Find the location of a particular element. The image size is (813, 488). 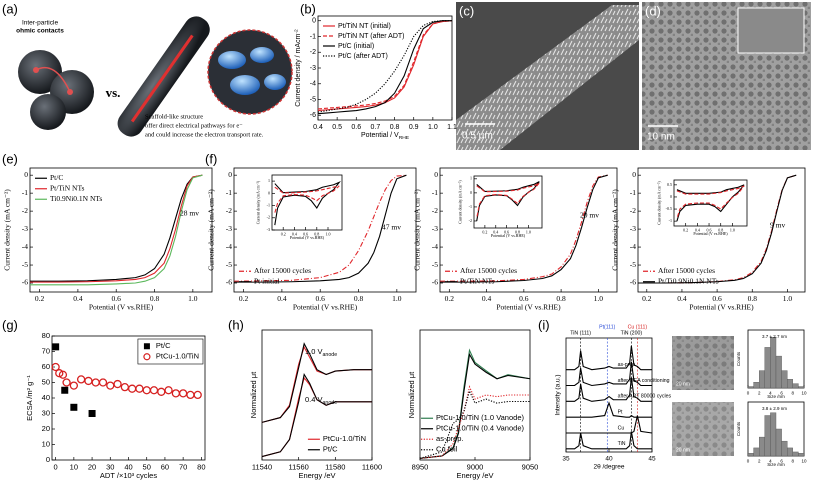

illustration-a is located at coordinates (155, 76).